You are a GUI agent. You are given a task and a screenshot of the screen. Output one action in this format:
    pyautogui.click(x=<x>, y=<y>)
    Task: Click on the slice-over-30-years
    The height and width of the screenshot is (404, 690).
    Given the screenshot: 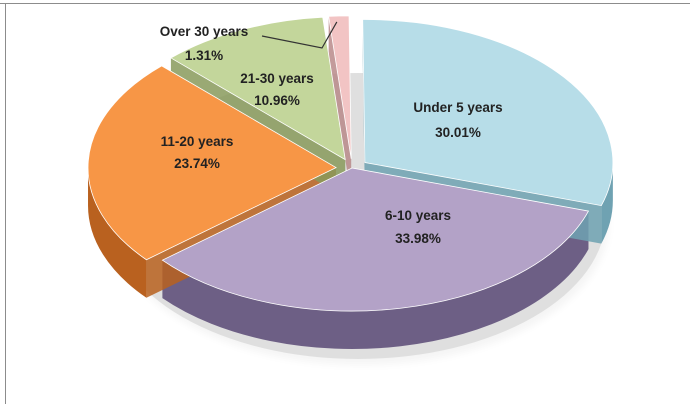 What is the action you would take?
    pyautogui.click(x=340, y=87)
    